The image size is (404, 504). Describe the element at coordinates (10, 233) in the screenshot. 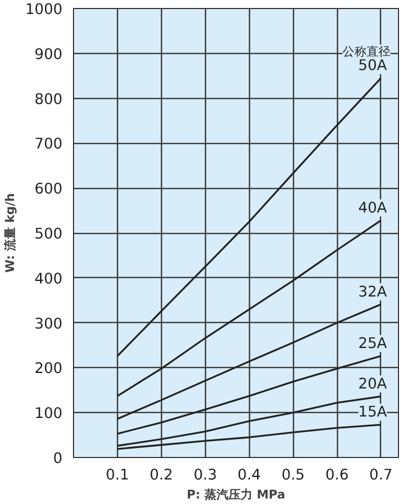

I see `y-axis-title: W: 流量 kg/h` at that location.